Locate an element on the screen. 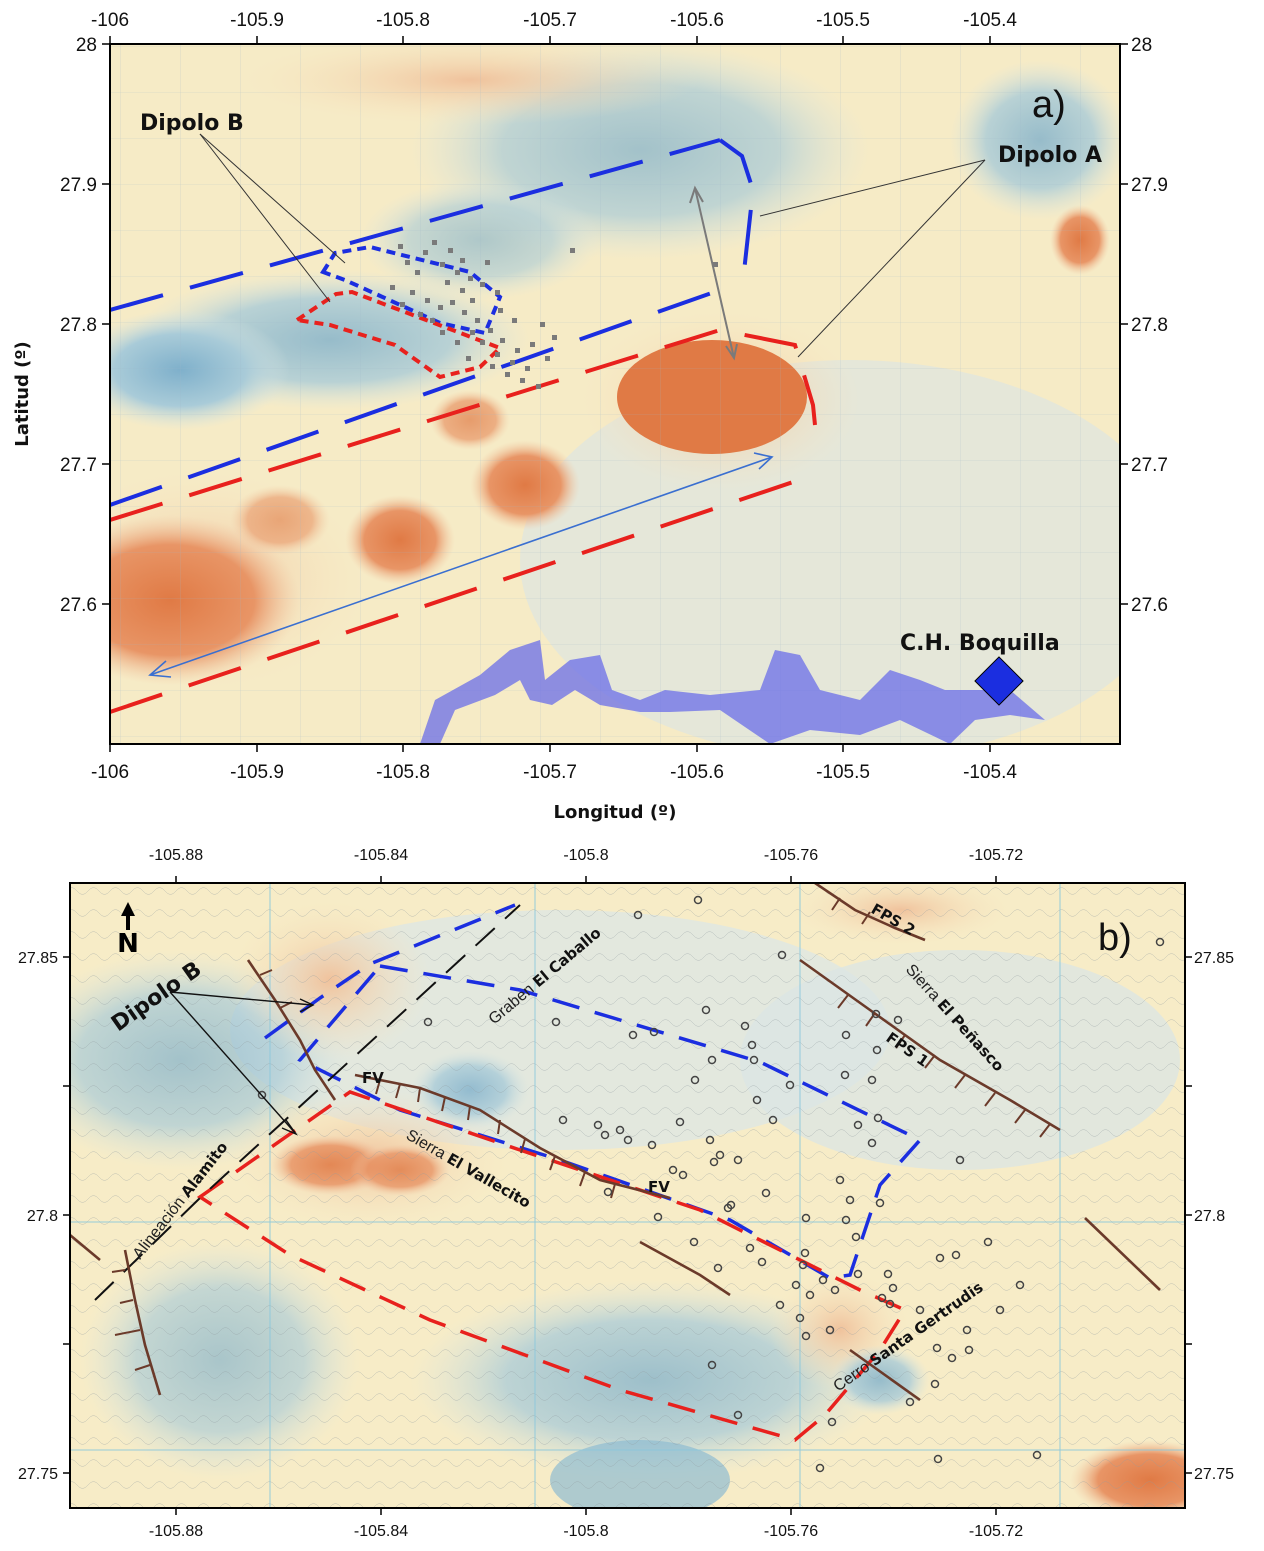 Image resolution: width=1264 pixels, height=1551 pixels. north-letter: N is located at coordinates (128, 944).